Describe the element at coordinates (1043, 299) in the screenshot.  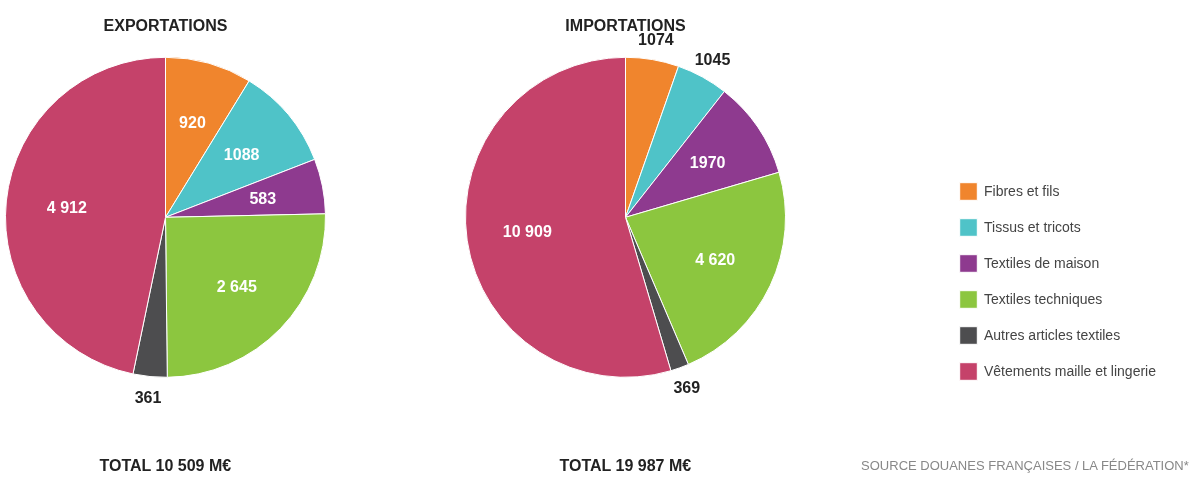
I see `legend-label: Textiles techniques` at that location.